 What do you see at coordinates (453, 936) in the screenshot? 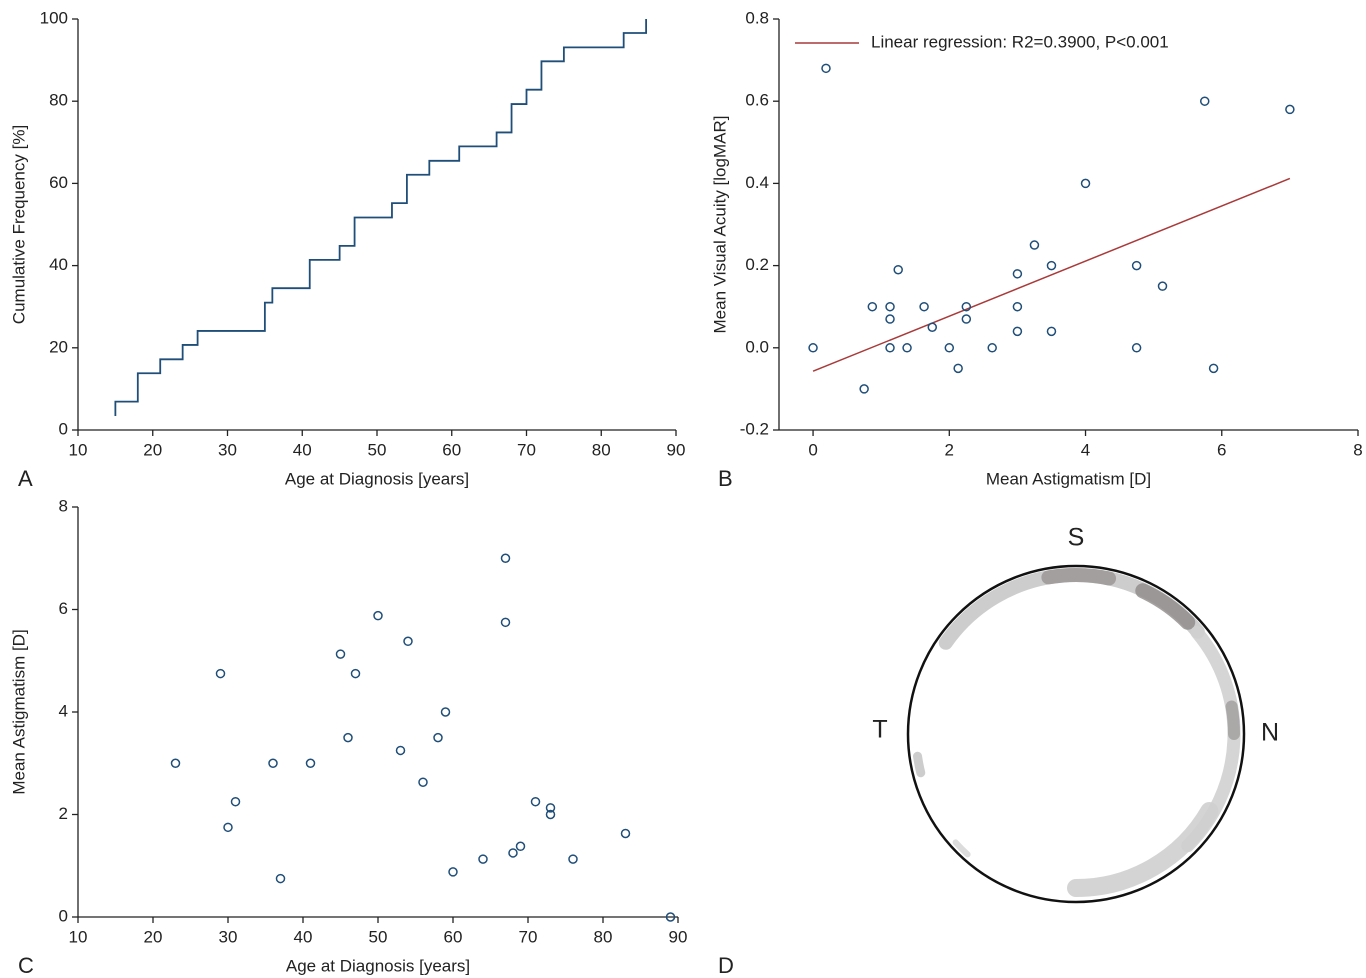
I see `x-tick-label: 60` at bounding box center [453, 936].